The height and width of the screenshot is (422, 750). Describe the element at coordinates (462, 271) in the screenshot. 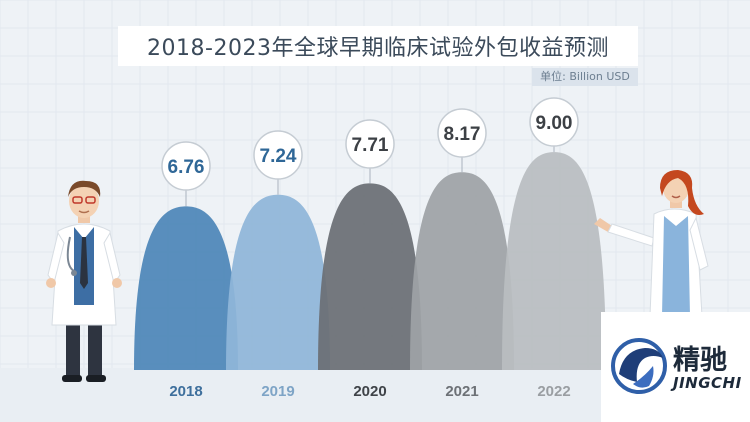

I see `bar-2021` at that location.